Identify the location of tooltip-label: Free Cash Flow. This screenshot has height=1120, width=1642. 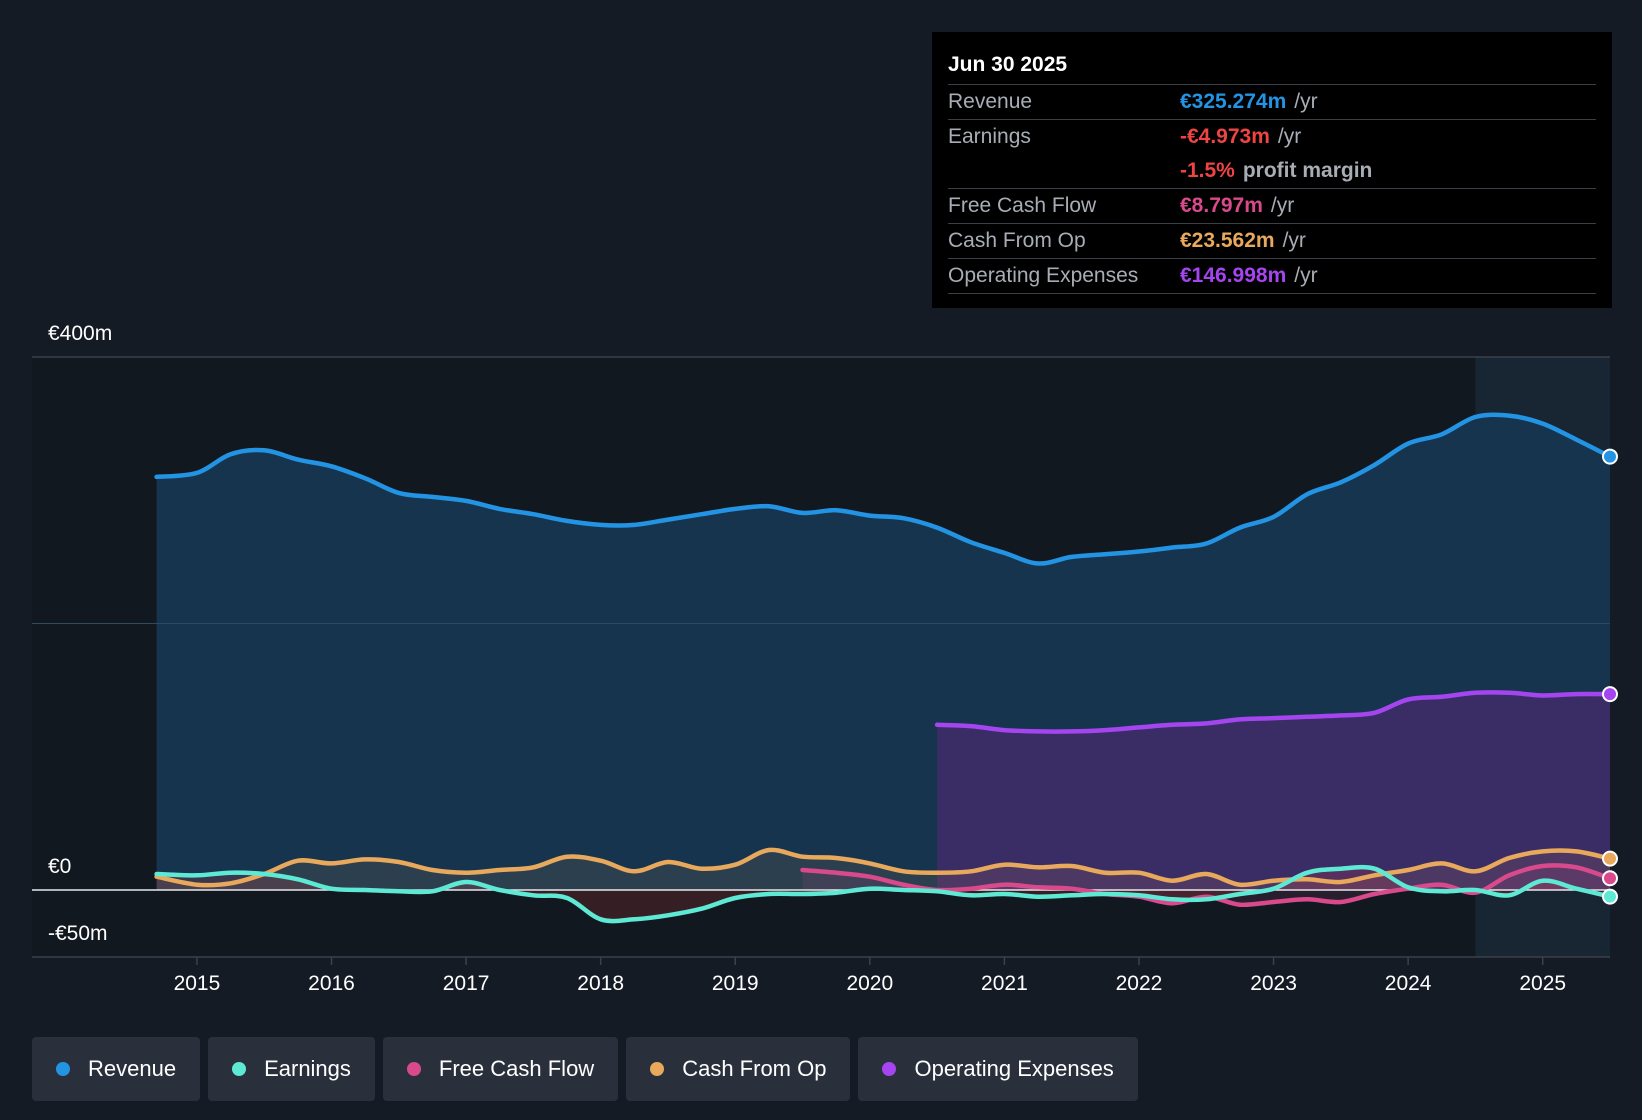
(1022, 205).